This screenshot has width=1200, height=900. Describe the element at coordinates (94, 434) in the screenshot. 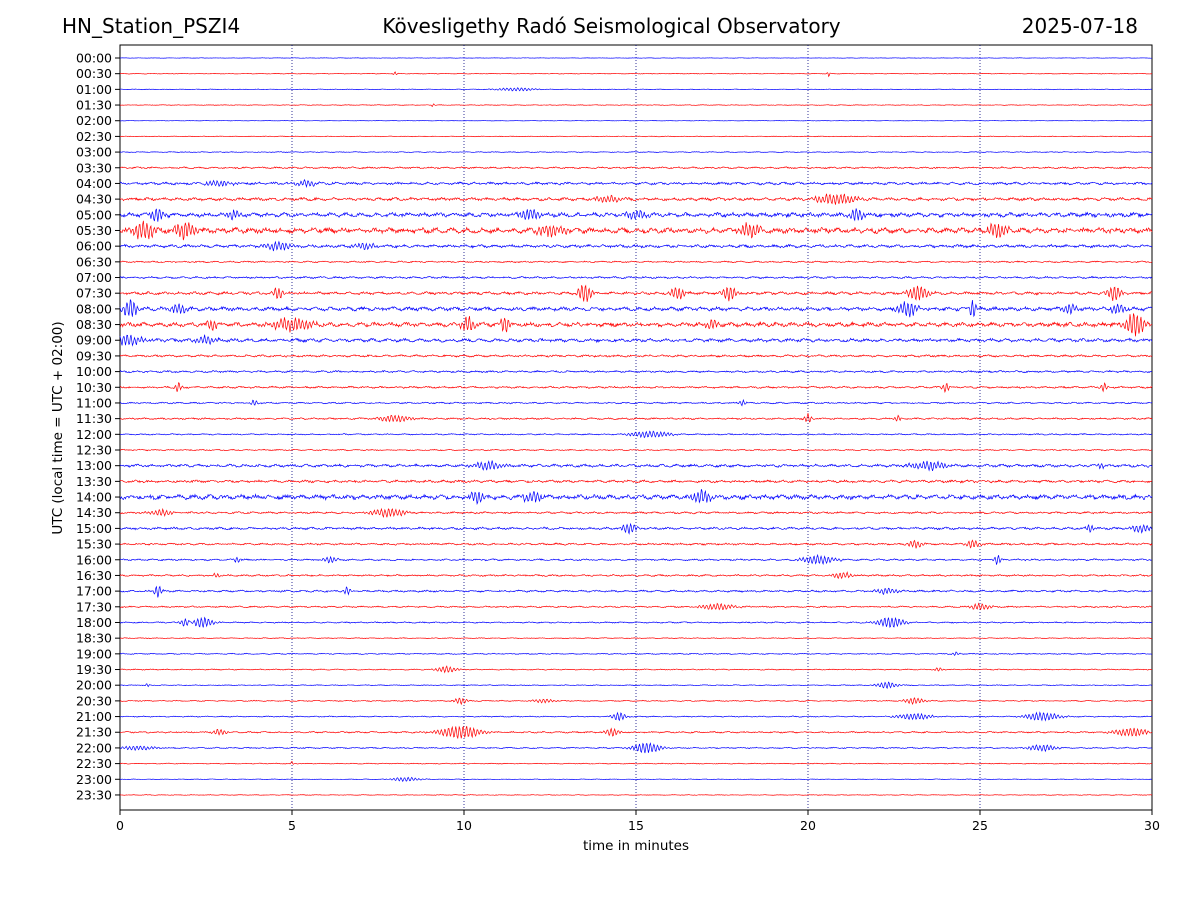

I see `y-tick-label: 12:00` at that location.